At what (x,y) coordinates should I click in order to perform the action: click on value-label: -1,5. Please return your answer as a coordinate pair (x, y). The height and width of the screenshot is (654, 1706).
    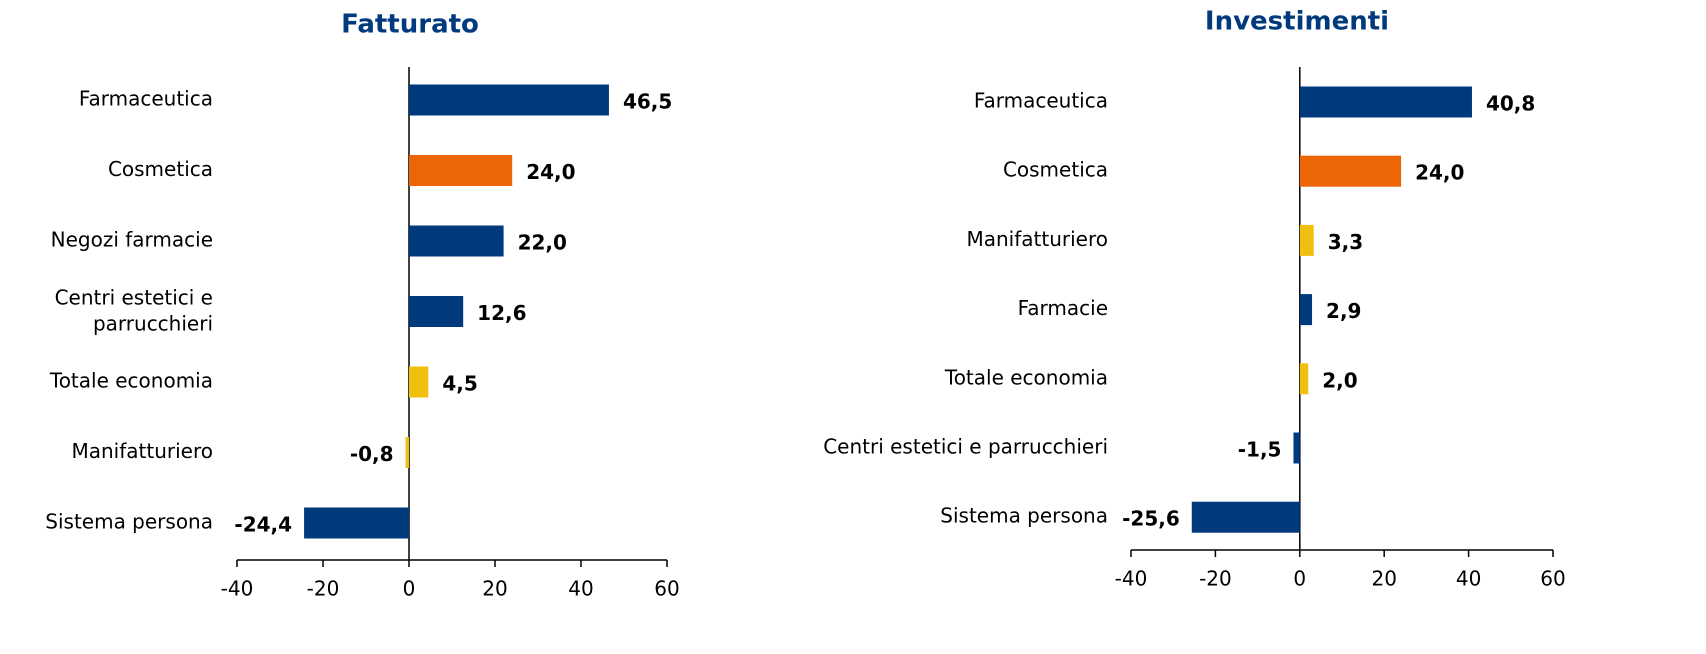
    Looking at the image, I should click on (1260, 450).